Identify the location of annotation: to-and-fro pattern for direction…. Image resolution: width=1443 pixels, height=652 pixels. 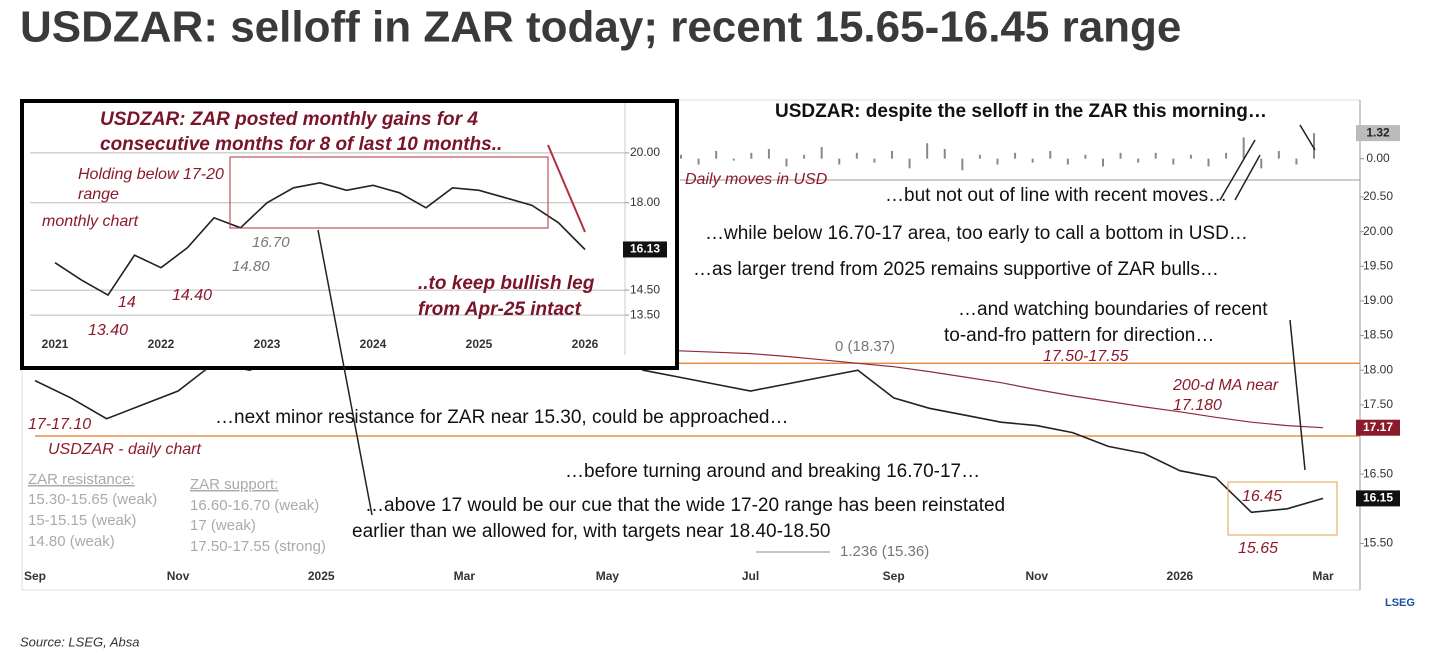
(1079, 335).